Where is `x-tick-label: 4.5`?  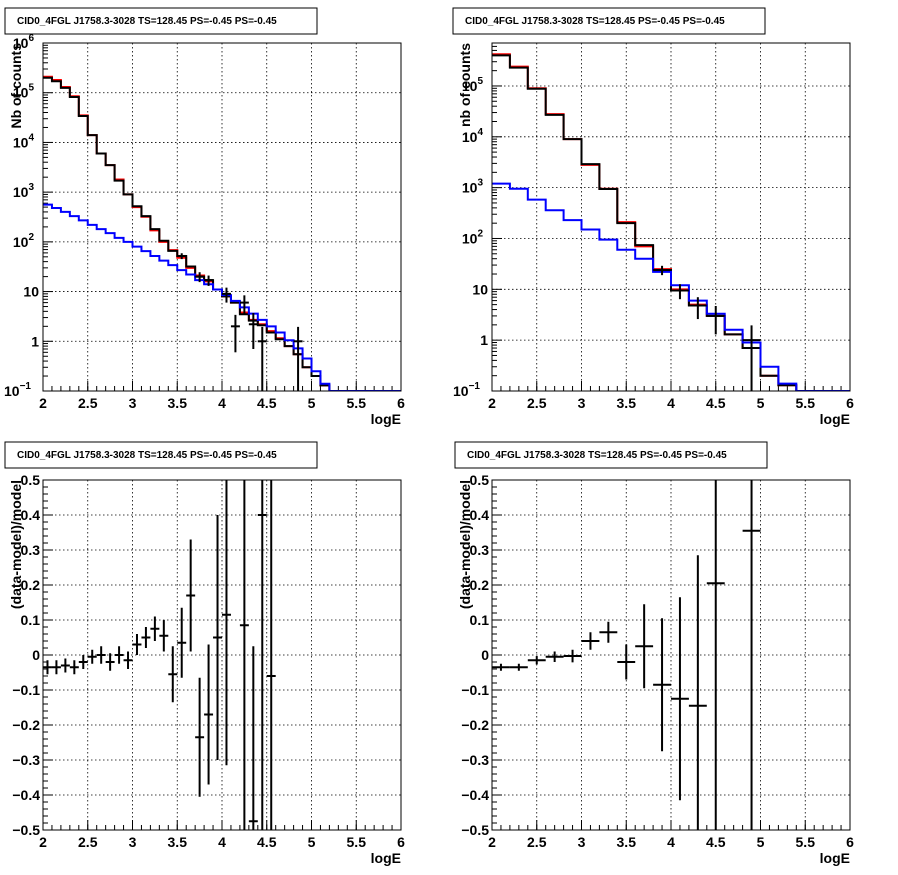
x-tick-label: 4.5 is located at coordinates (267, 403).